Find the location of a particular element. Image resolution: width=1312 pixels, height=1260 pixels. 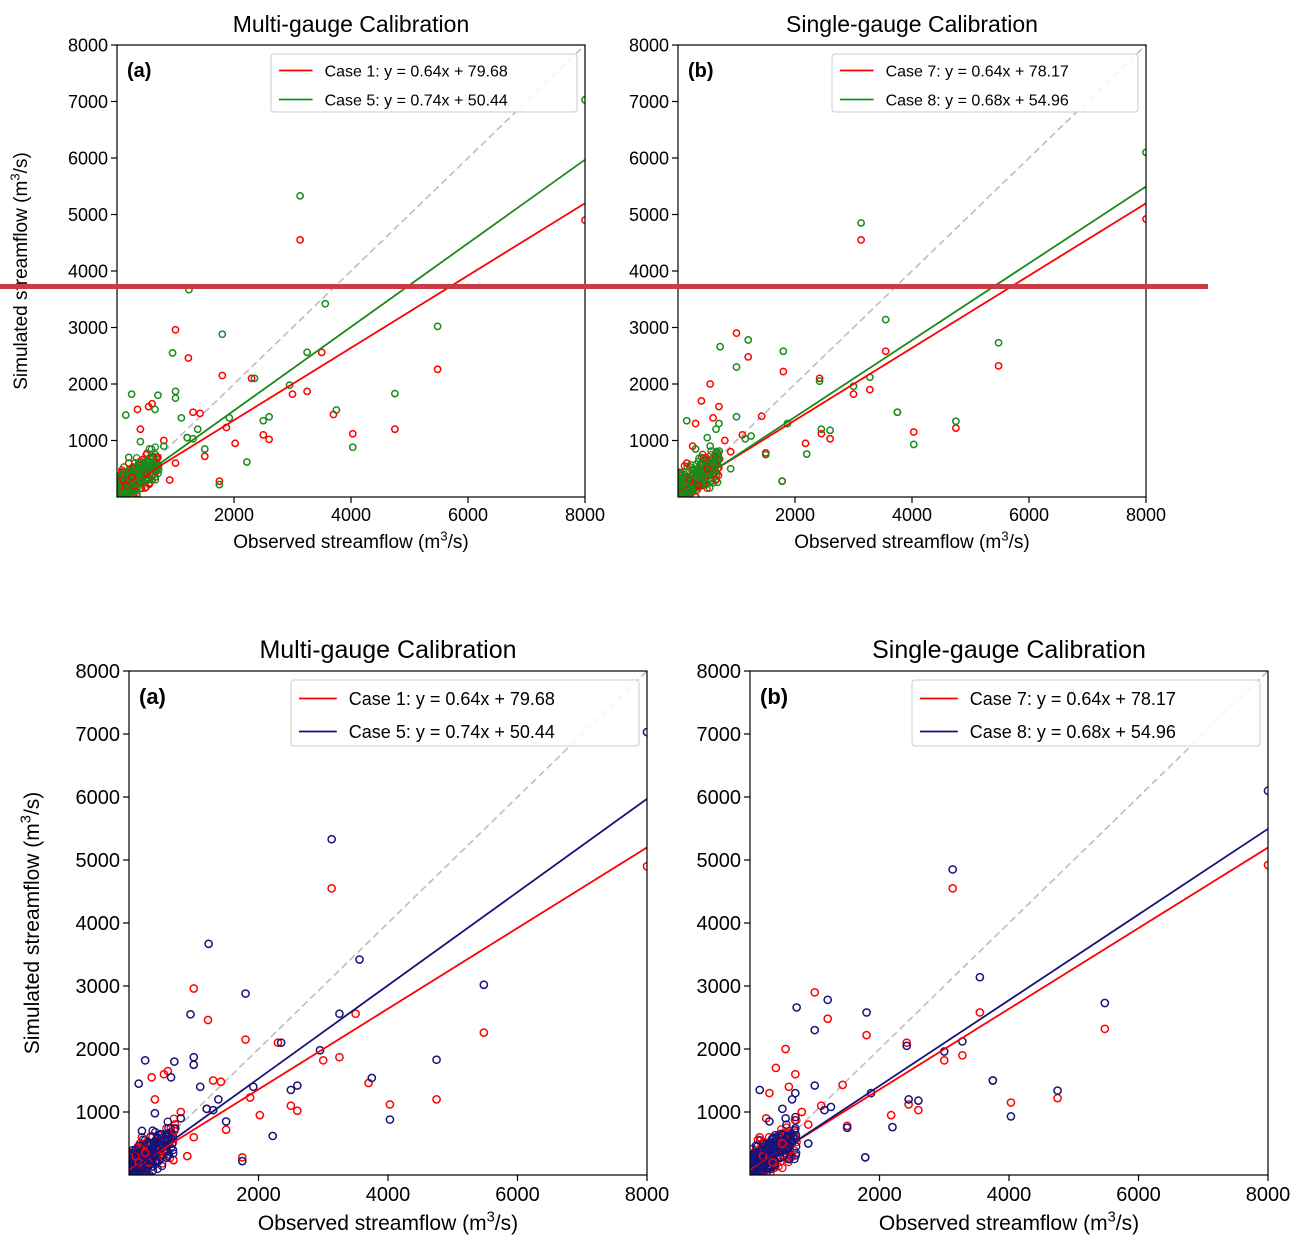

y-tick-label: 3000 is located at coordinates (88, 328).